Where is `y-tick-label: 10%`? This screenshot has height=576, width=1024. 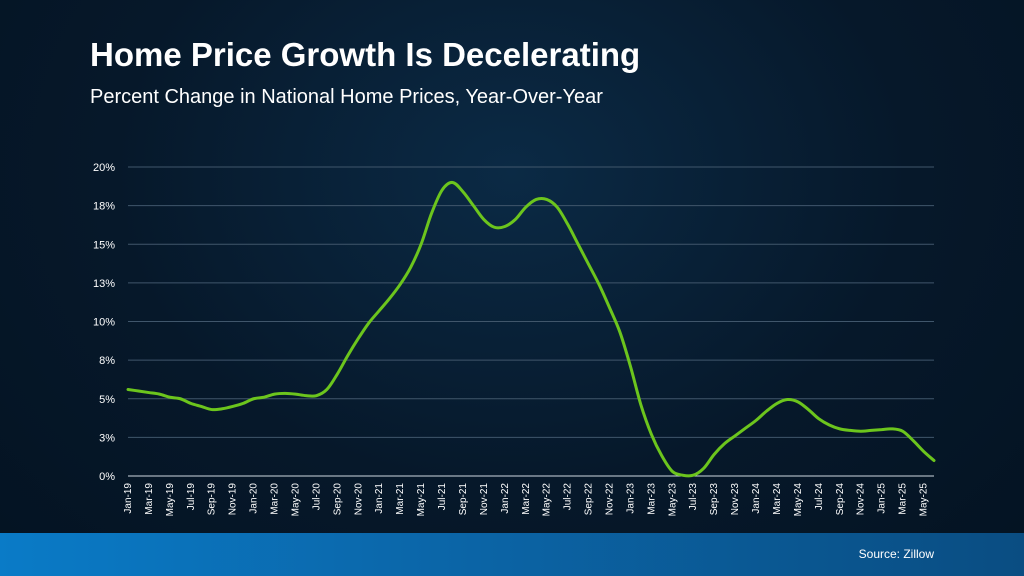 y-tick-label: 10% is located at coordinates (104, 323).